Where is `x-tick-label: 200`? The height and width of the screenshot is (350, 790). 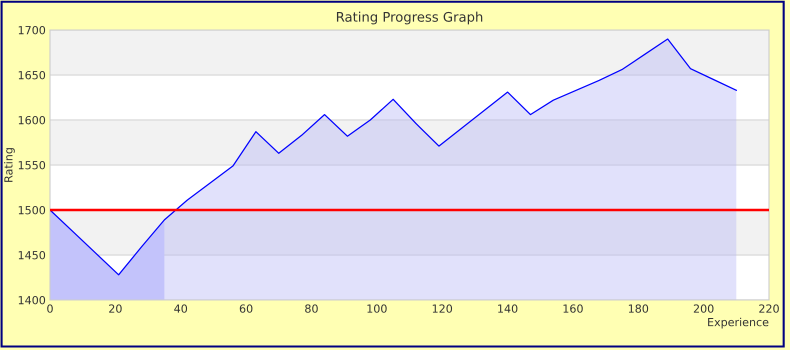
x-tick-label: 200 is located at coordinates (704, 308).